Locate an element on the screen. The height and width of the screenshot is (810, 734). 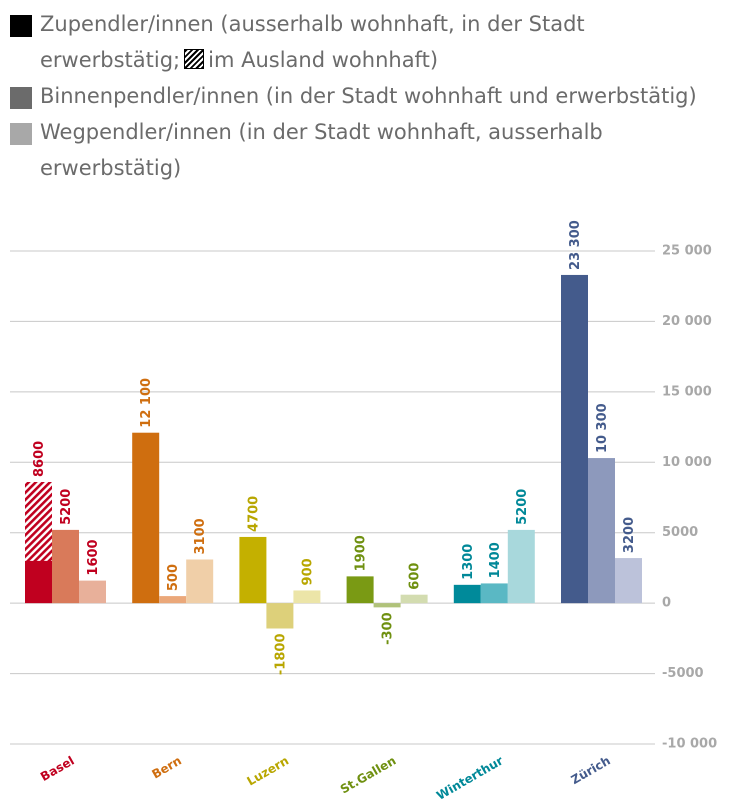
value-label: 600 is located at coordinates (415, 576).